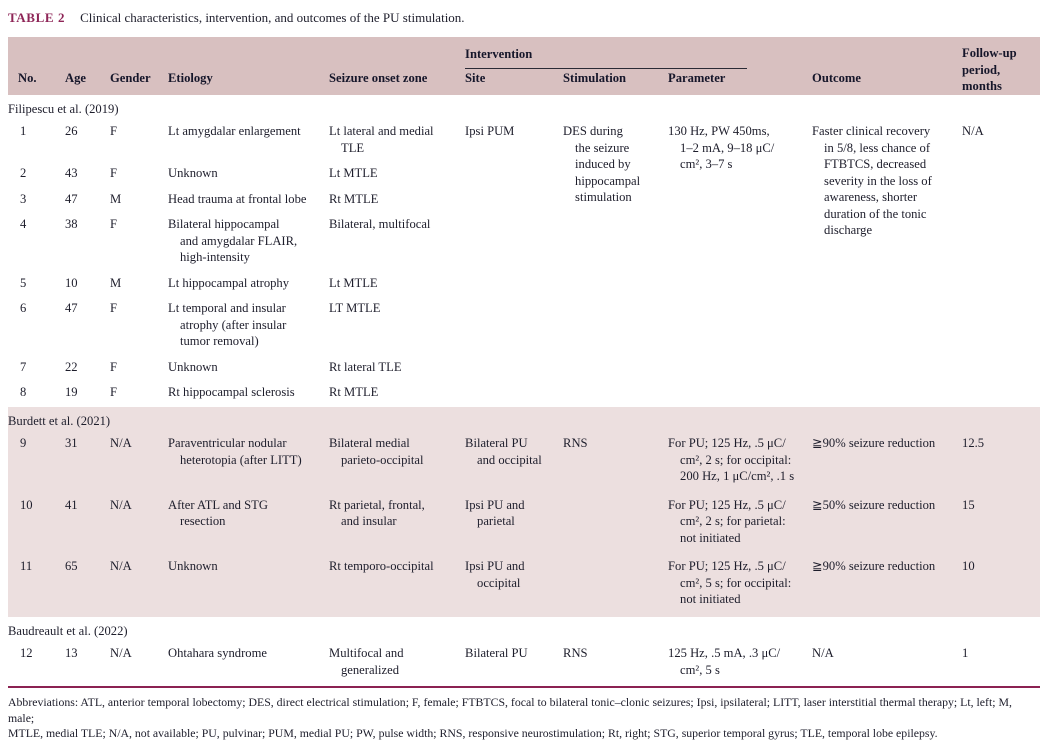  Describe the element at coordinates (973, 131) in the screenshot. I see `cell-followup: N/A` at that location.